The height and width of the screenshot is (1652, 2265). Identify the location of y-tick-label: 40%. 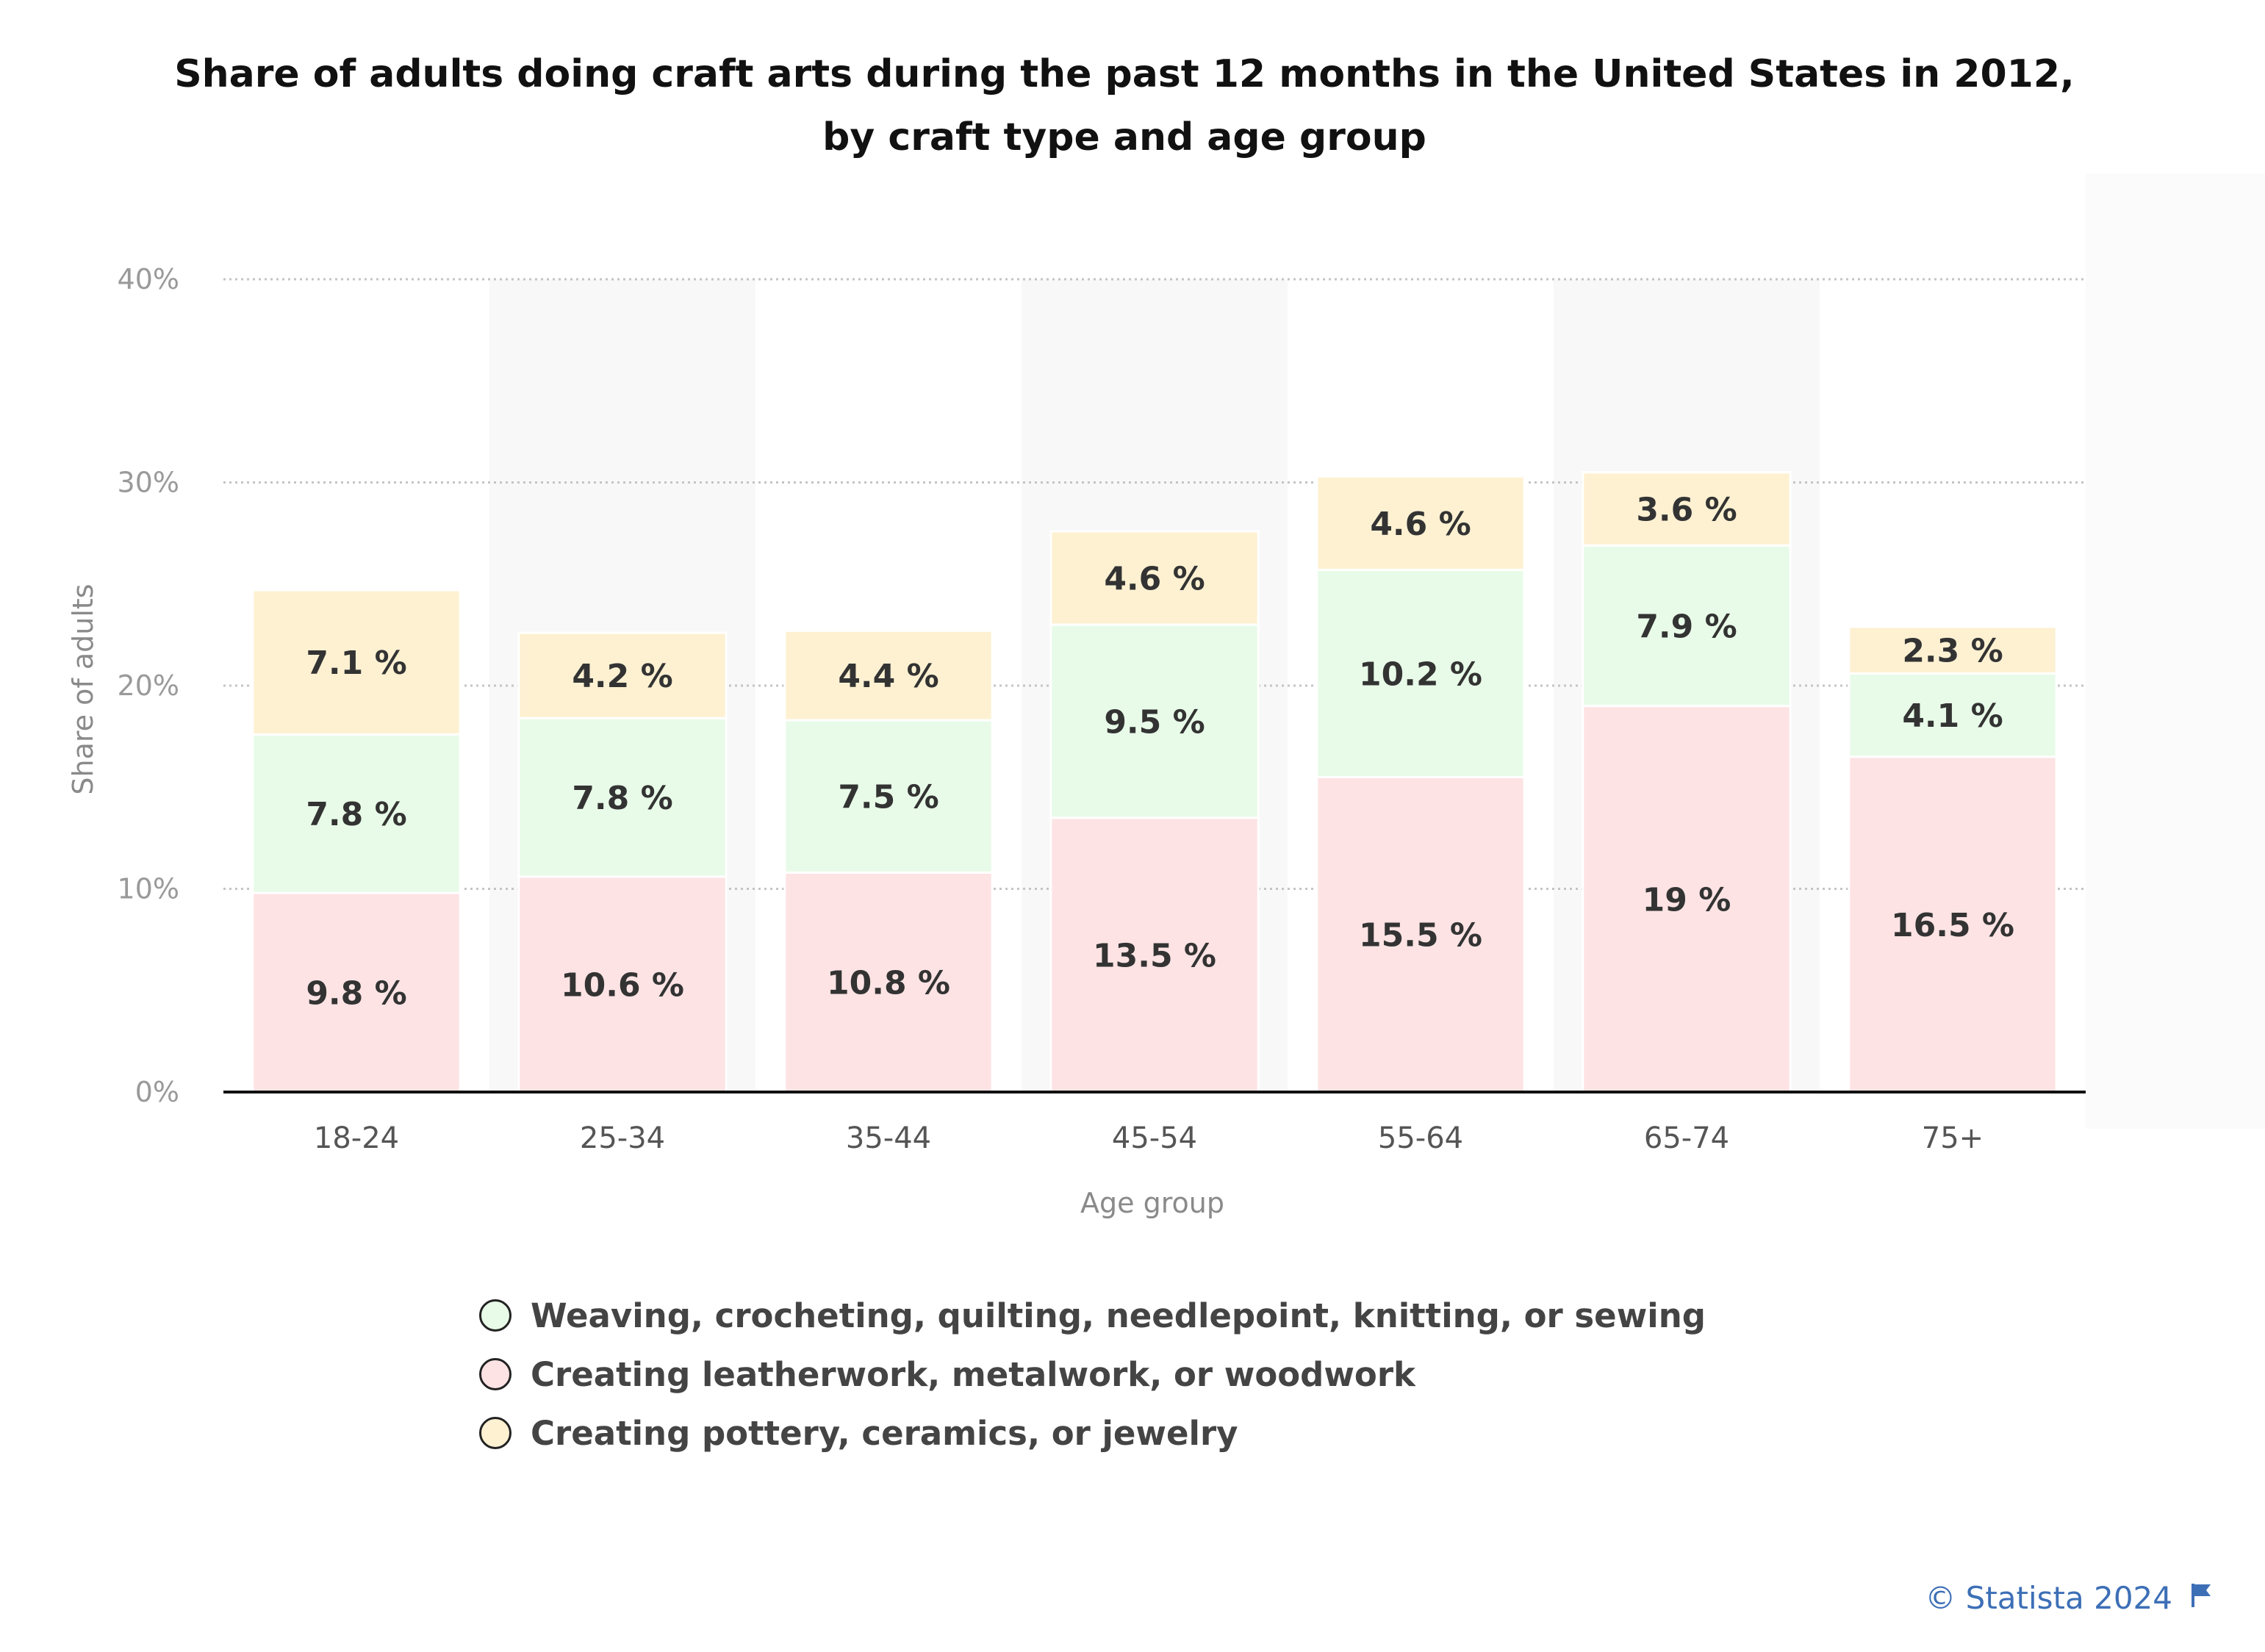
(148, 279).